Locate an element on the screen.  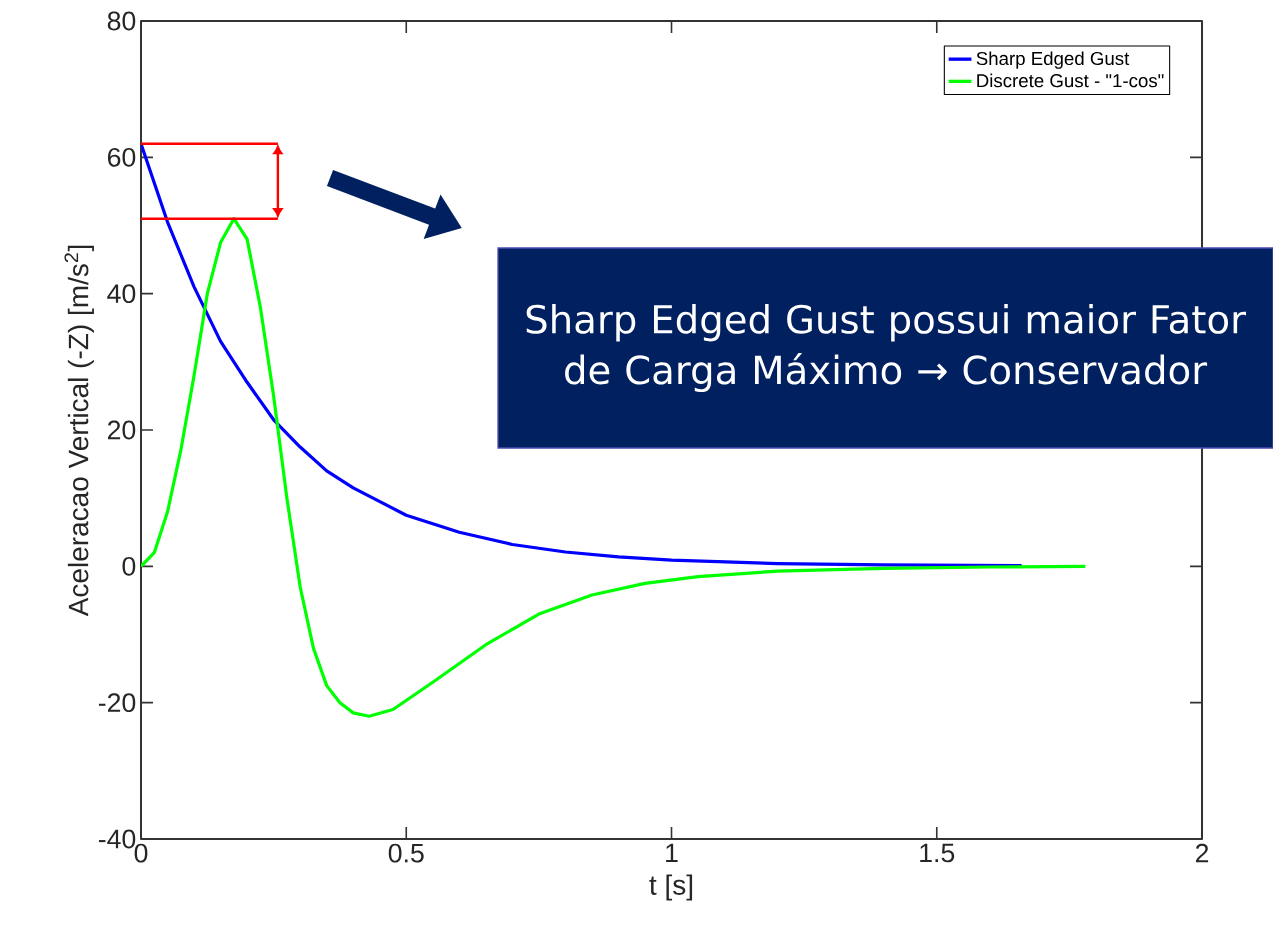
y-tick-label: 20 is located at coordinates (121, 430).